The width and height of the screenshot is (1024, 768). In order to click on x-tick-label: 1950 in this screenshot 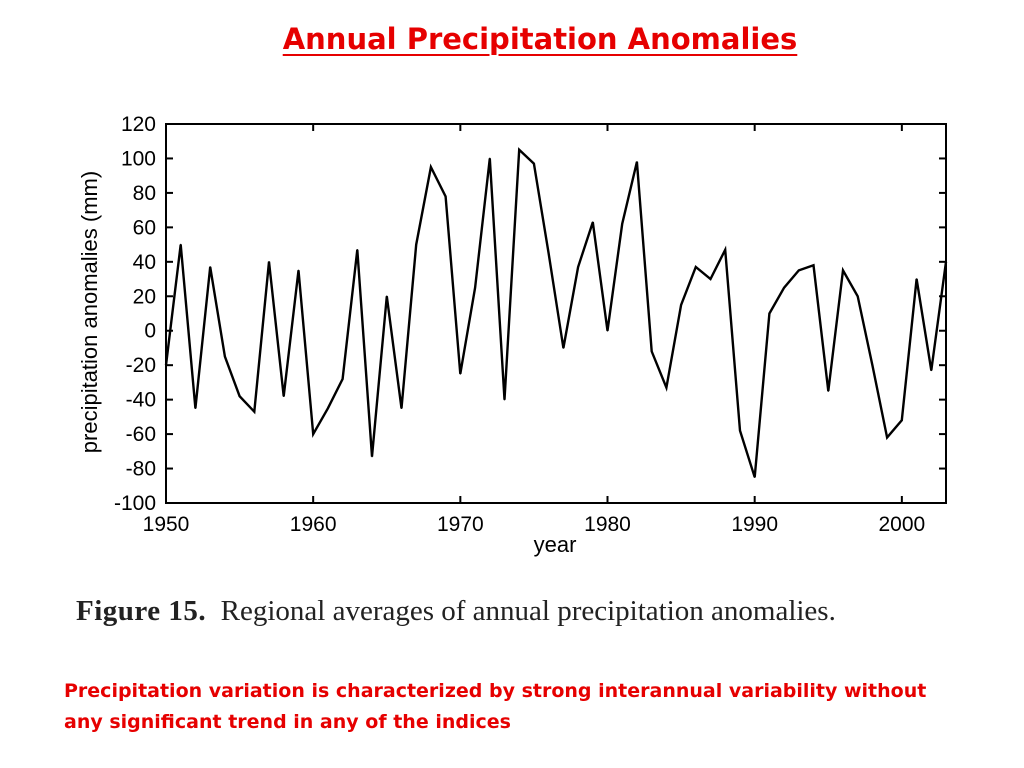, I will do `click(166, 524)`.